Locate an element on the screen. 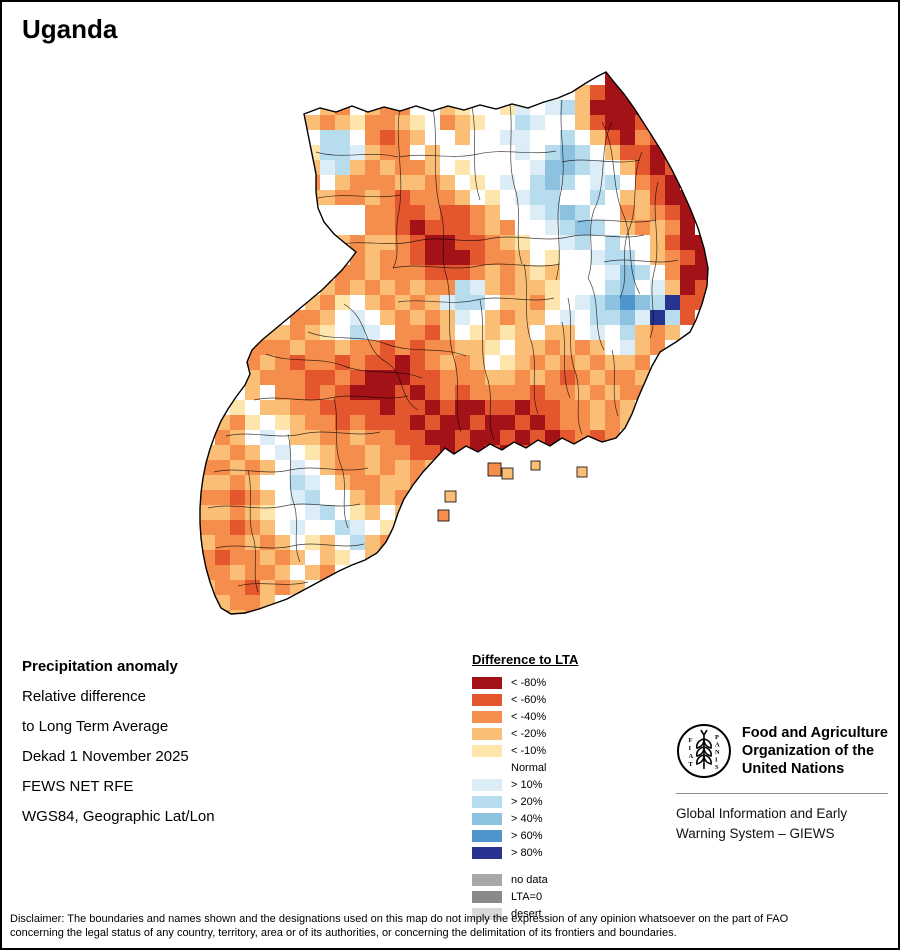 The image size is (900, 950). legend-item: Normal is located at coordinates (562, 767).